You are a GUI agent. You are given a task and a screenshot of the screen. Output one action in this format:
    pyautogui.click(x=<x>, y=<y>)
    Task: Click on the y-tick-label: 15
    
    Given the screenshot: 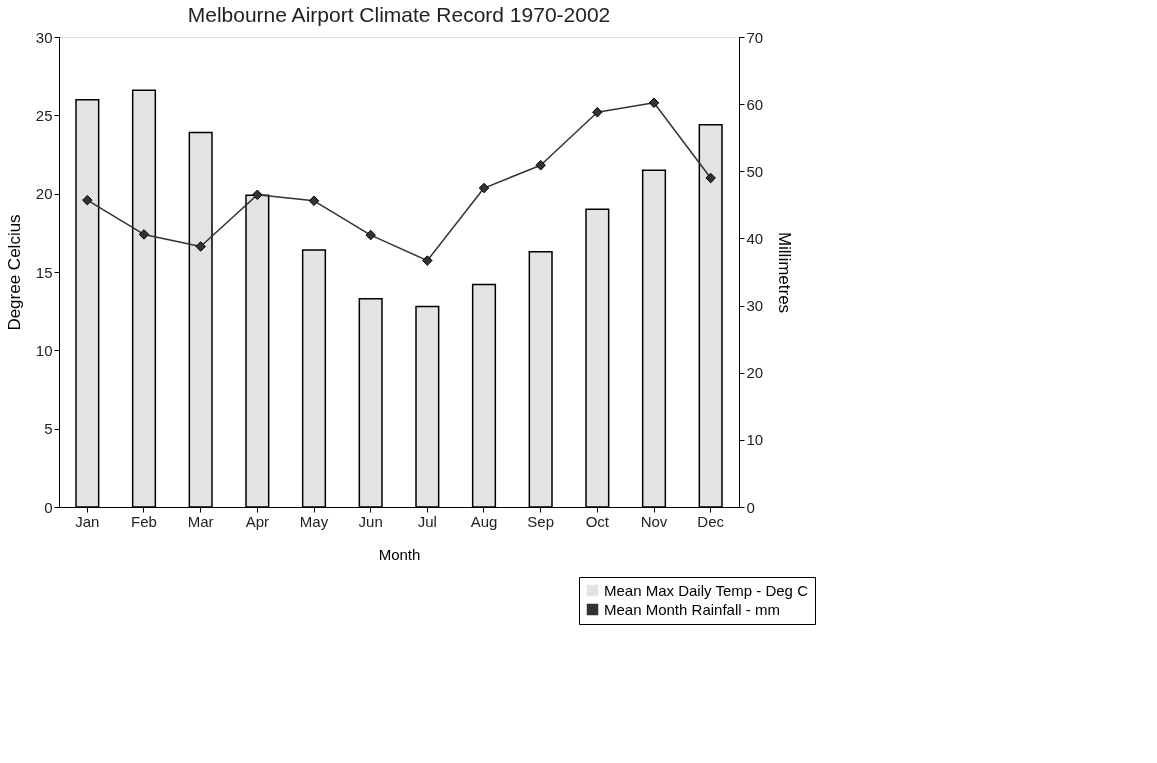 What is the action you would take?
    pyautogui.click(x=44, y=272)
    